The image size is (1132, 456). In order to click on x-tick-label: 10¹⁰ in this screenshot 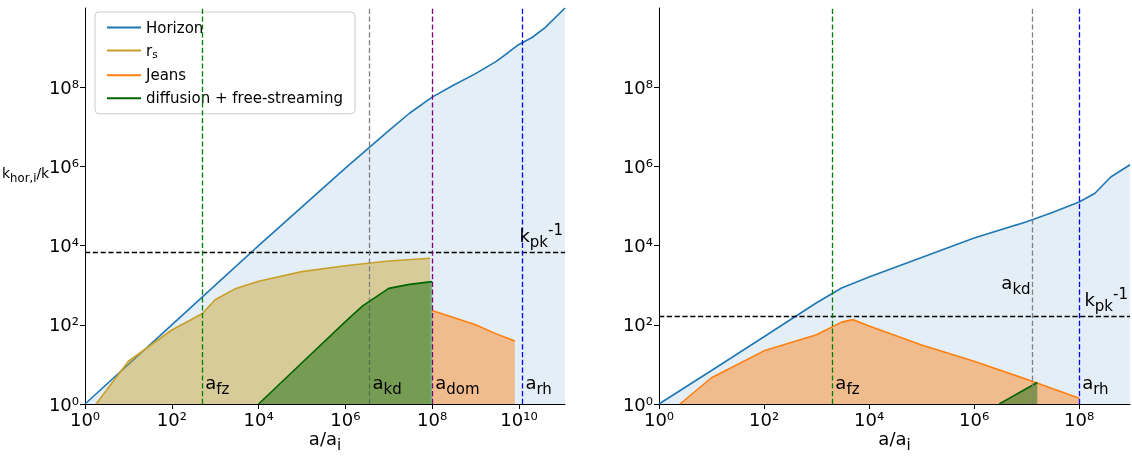, I will do `click(519, 419)`.